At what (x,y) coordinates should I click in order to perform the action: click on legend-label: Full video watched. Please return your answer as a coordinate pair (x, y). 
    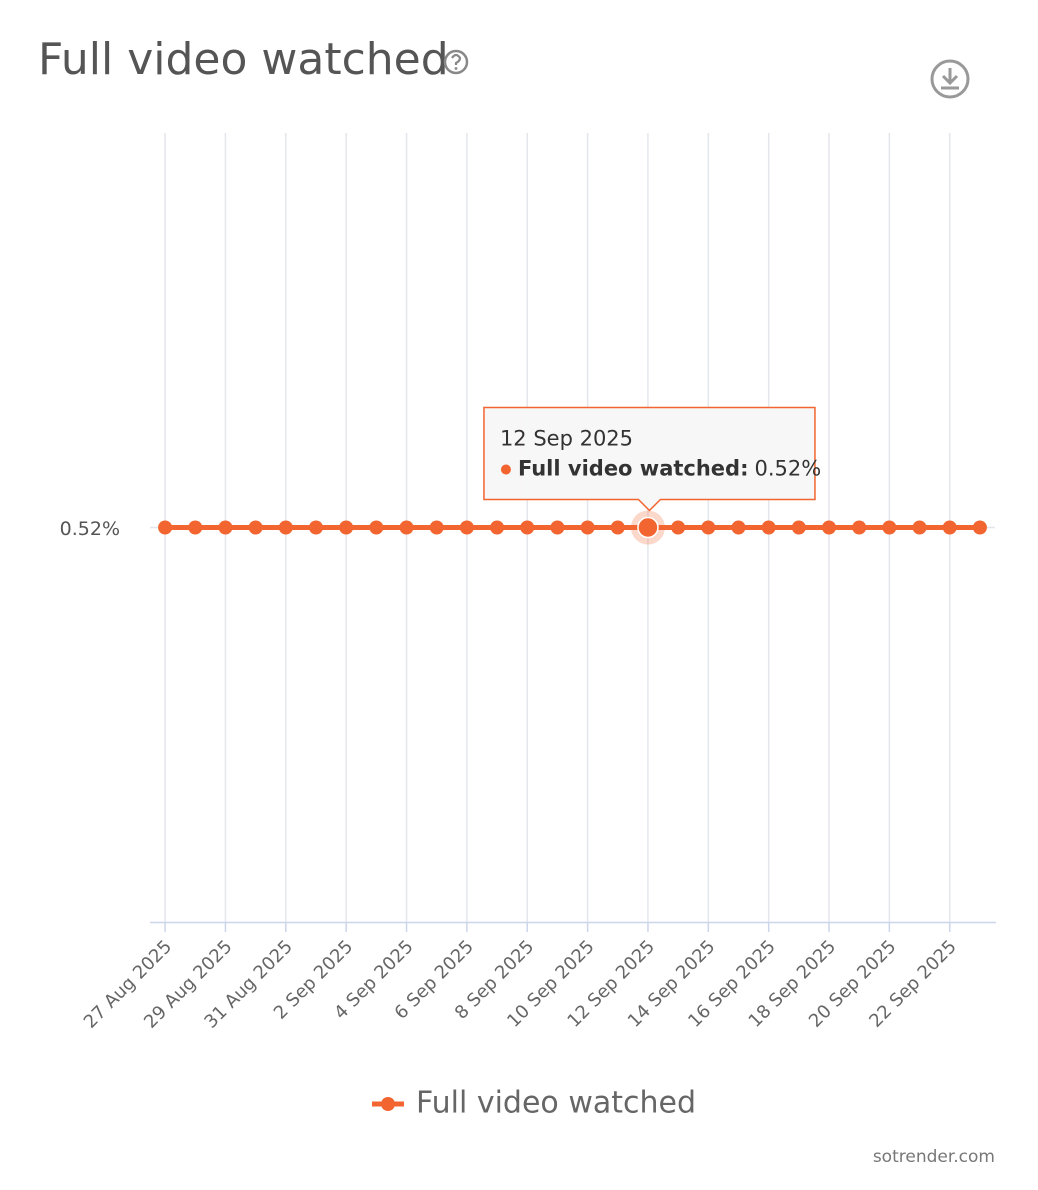
    Looking at the image, I should click on (556, 1103).